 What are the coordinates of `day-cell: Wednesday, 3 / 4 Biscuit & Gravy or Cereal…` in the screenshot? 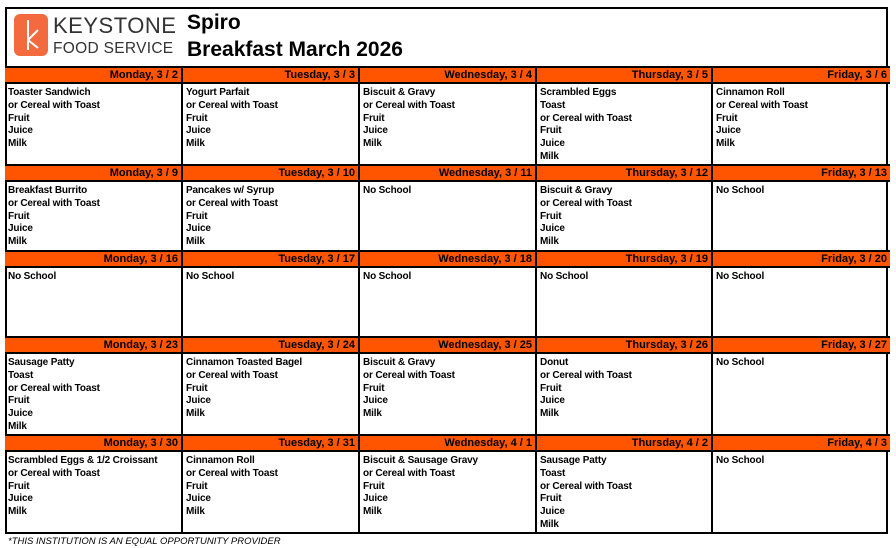 It's located at (448, 115).